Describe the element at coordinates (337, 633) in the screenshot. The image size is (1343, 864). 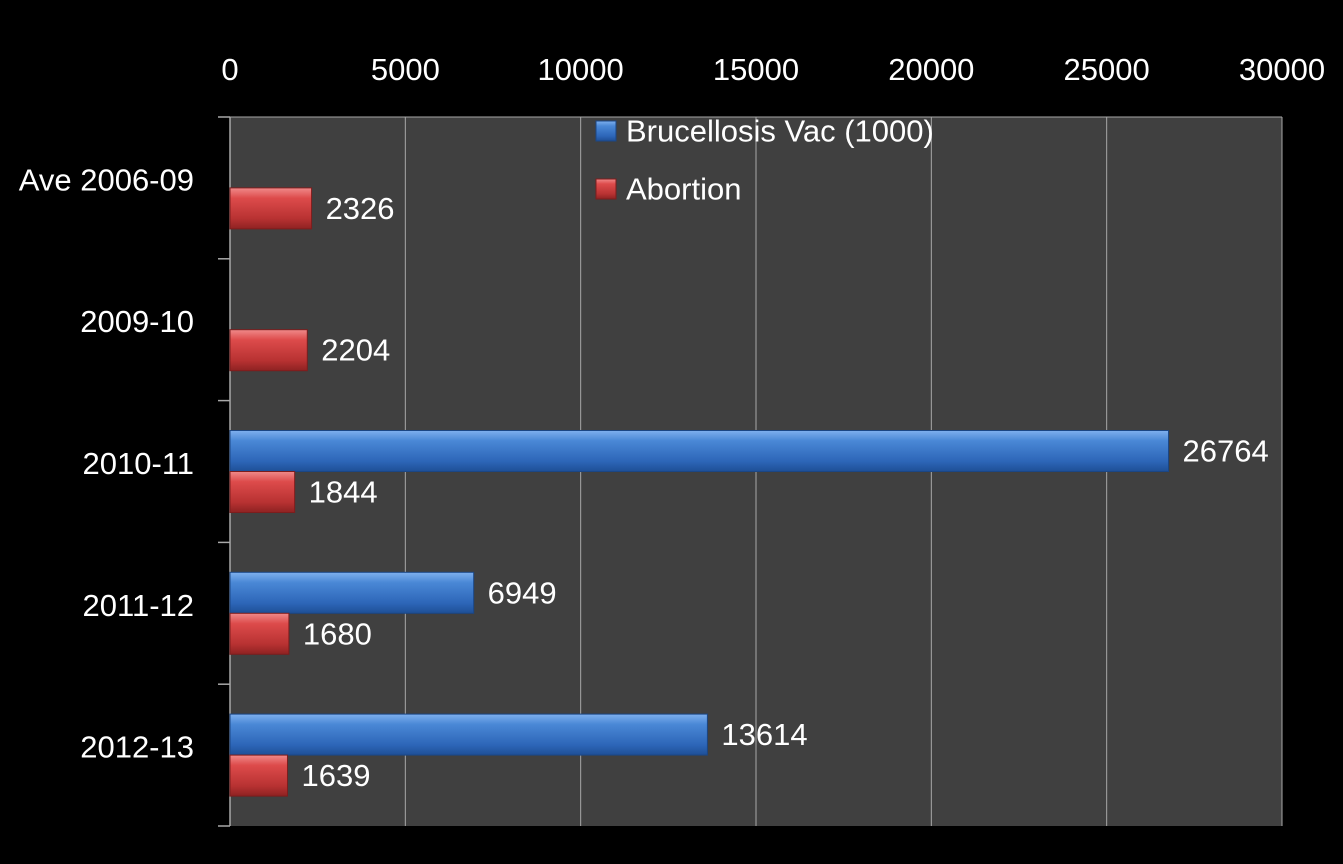
I see `data-label-abortion: 1680` at that location.